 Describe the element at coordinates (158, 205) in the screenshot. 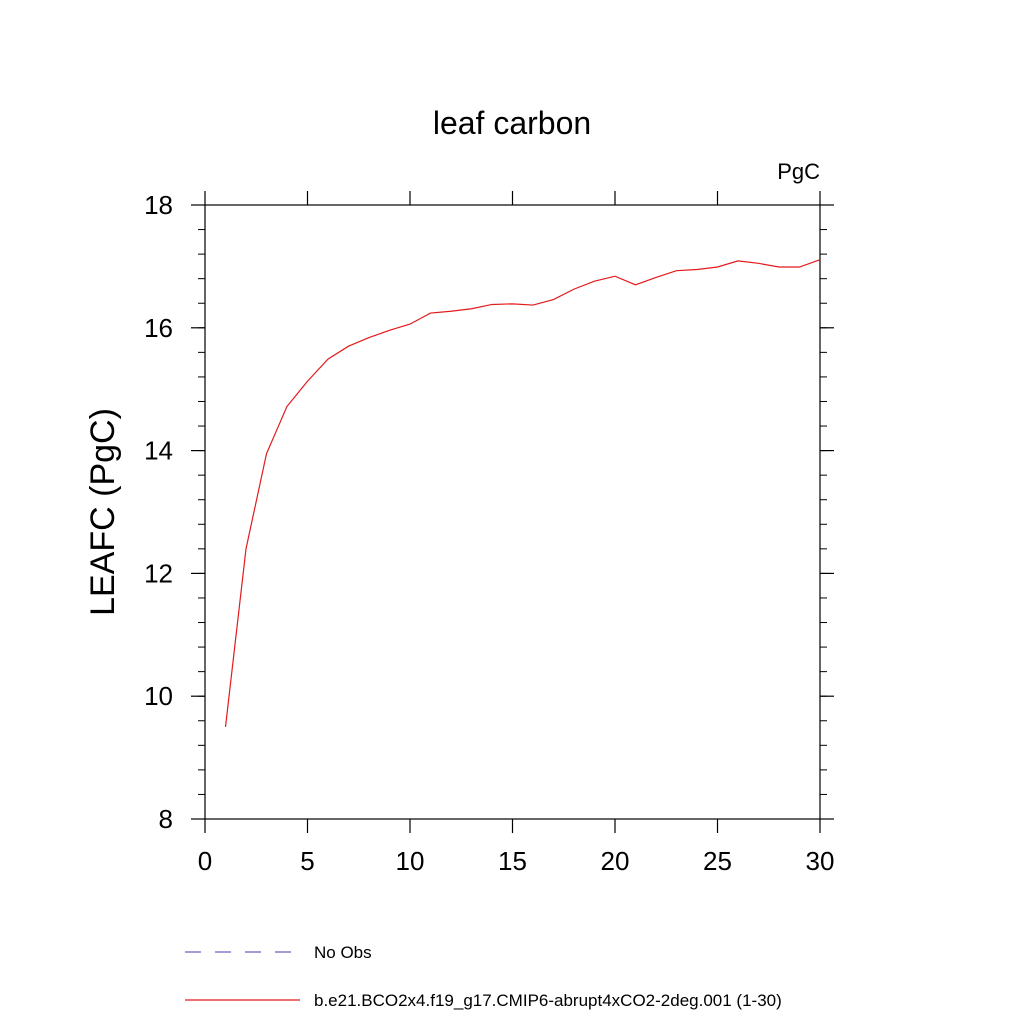

I see `y-tick-label: 18` at that location.